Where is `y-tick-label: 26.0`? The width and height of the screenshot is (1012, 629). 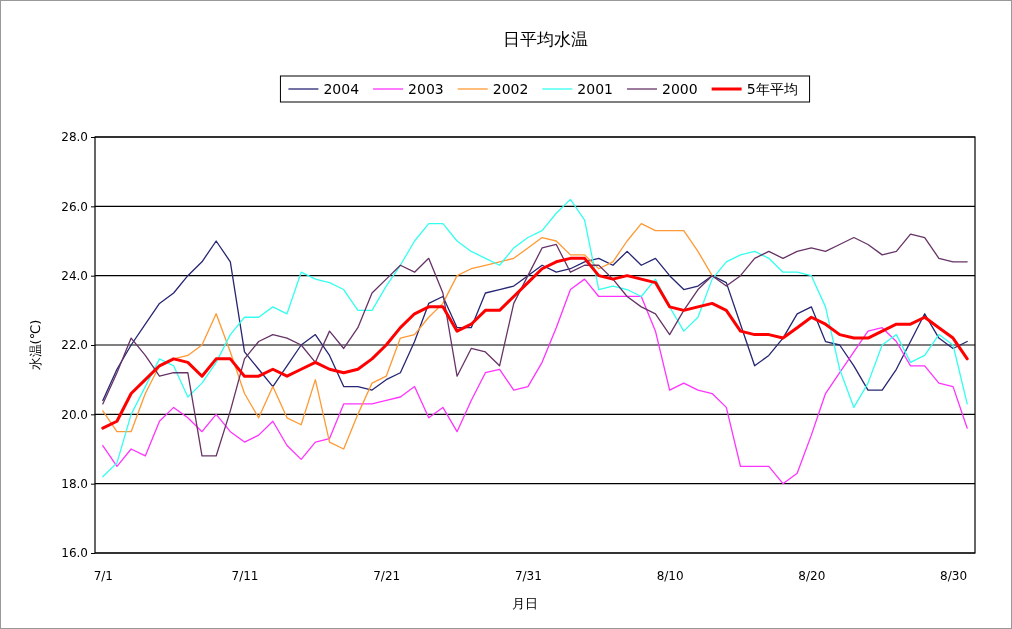
y-tick-label: 26.0 is located at coordinates (74, 206).